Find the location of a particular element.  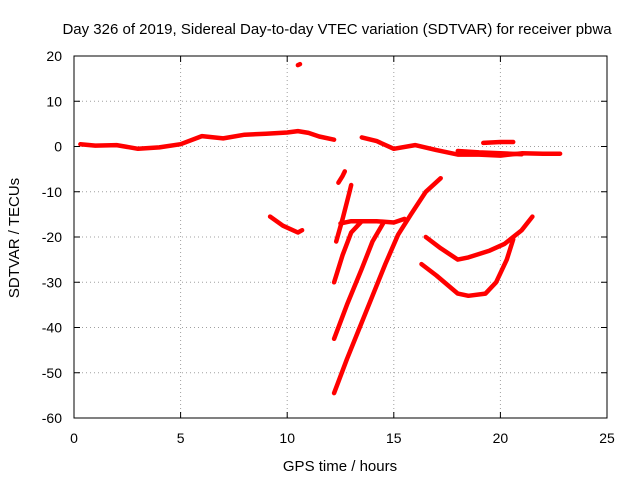

x-tick-labels: 0 5 10 15 20 25 is located at coordinates (342, 438).